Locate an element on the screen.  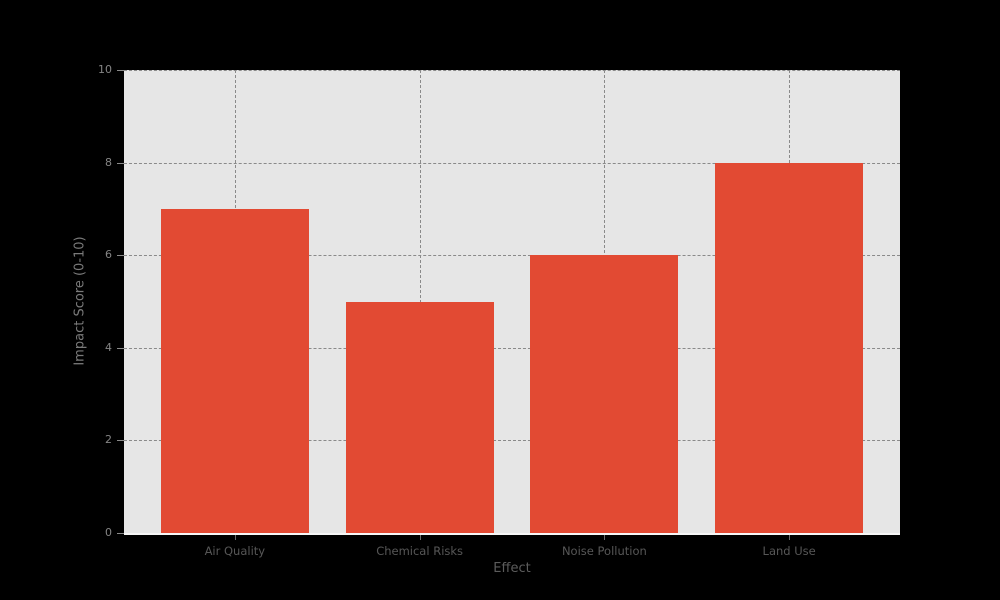
bar-land-use is located at coordinates (789, 347).